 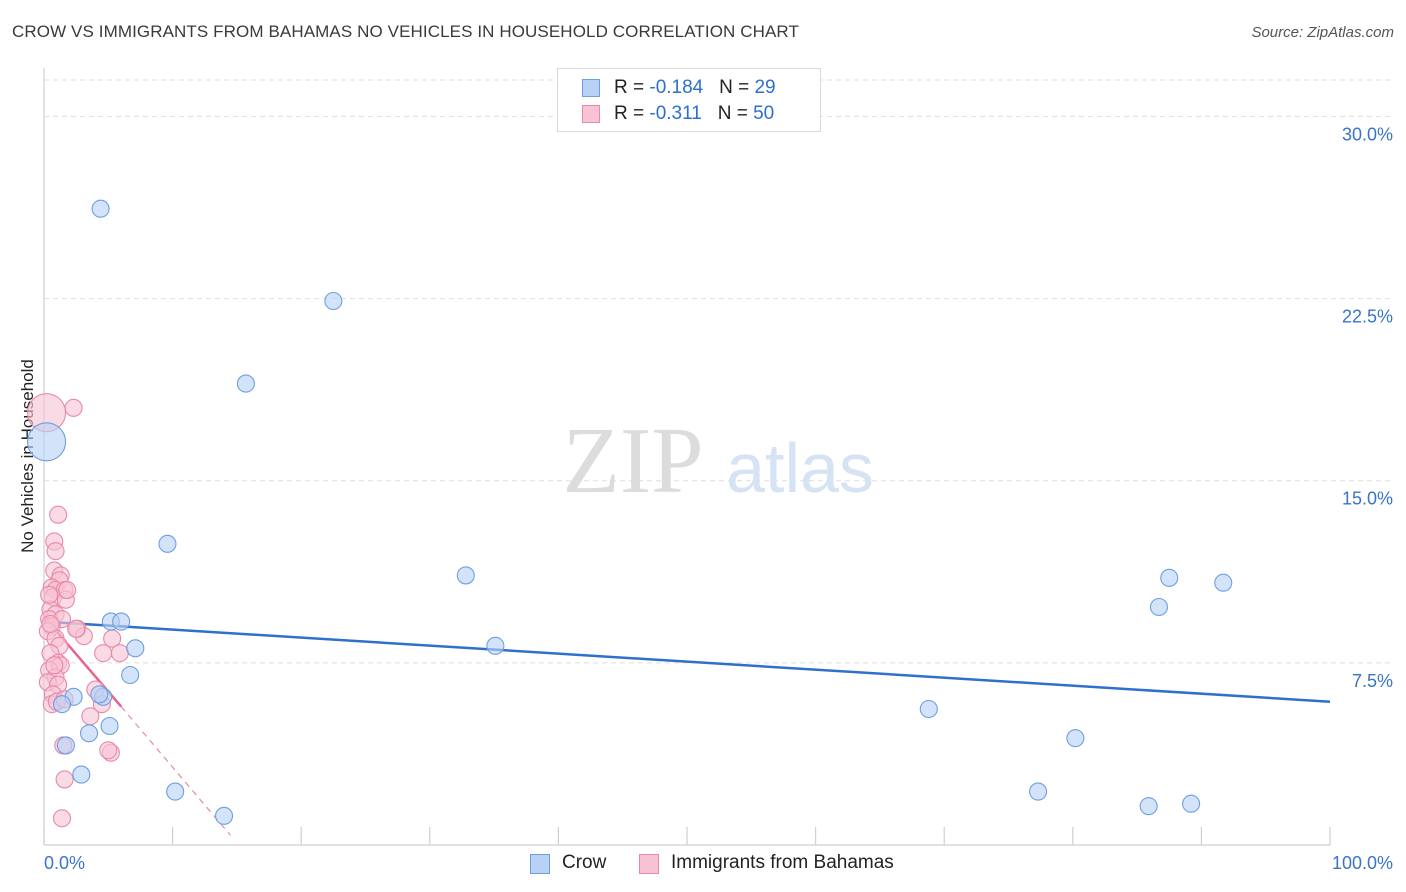 I want to click on y-tick-label: 7.5%, so click(x=1372, y=681).